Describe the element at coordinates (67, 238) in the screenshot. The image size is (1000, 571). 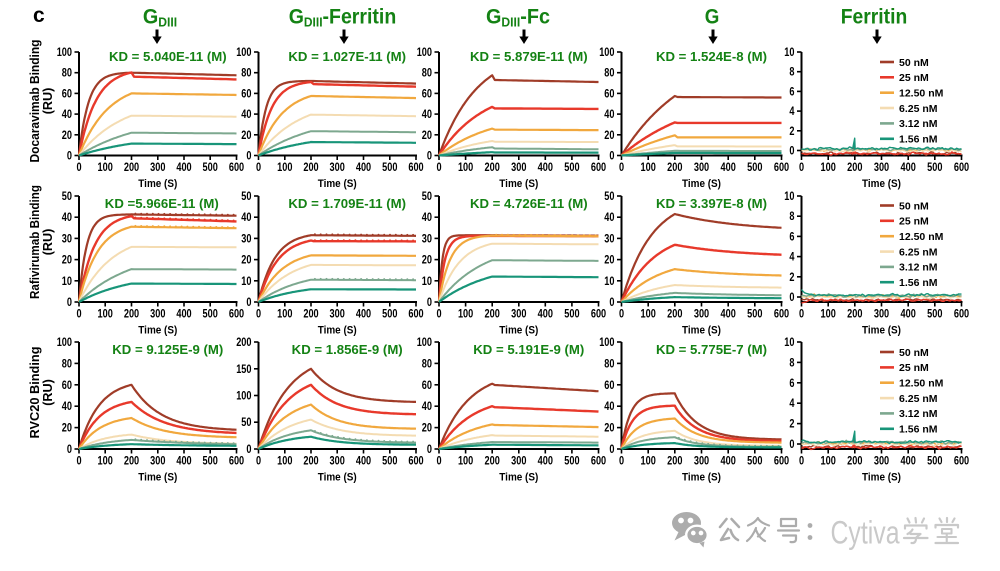
I see `svg-text: 30` at that location.